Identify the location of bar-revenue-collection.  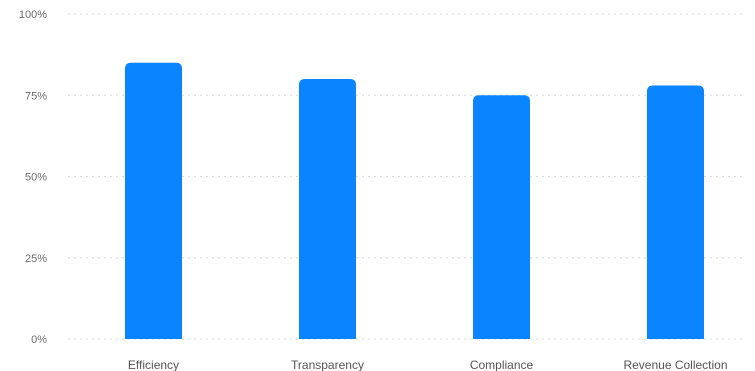
(675, 212).